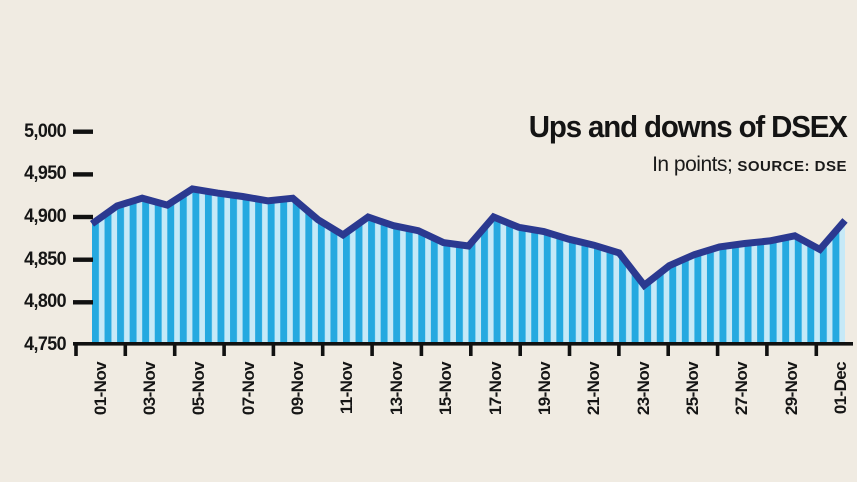 The image size is (857, 482). What do you see at coordinates (149, 389) in the screenshot?
I see `x-axis-label: 03-Nov` at bounding box center [149, 389].